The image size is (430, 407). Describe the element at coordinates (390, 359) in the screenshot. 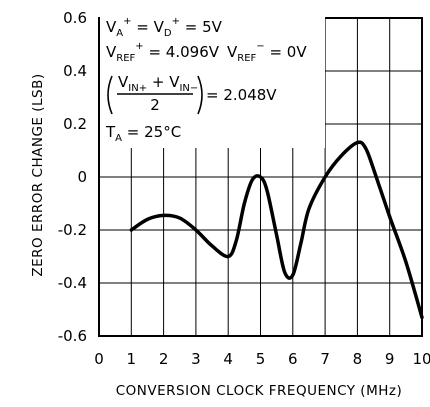

I see `x-tick-label: 9` at that location.